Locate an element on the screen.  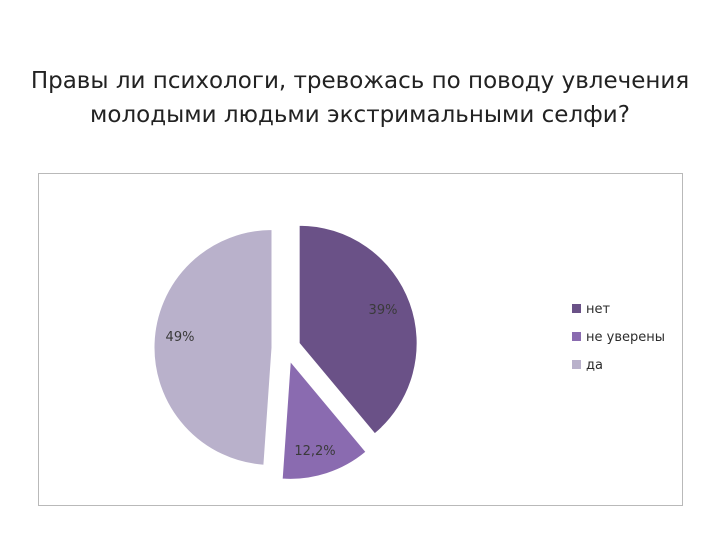
slice-data-label: 39% is located at coordinates (383, 310).